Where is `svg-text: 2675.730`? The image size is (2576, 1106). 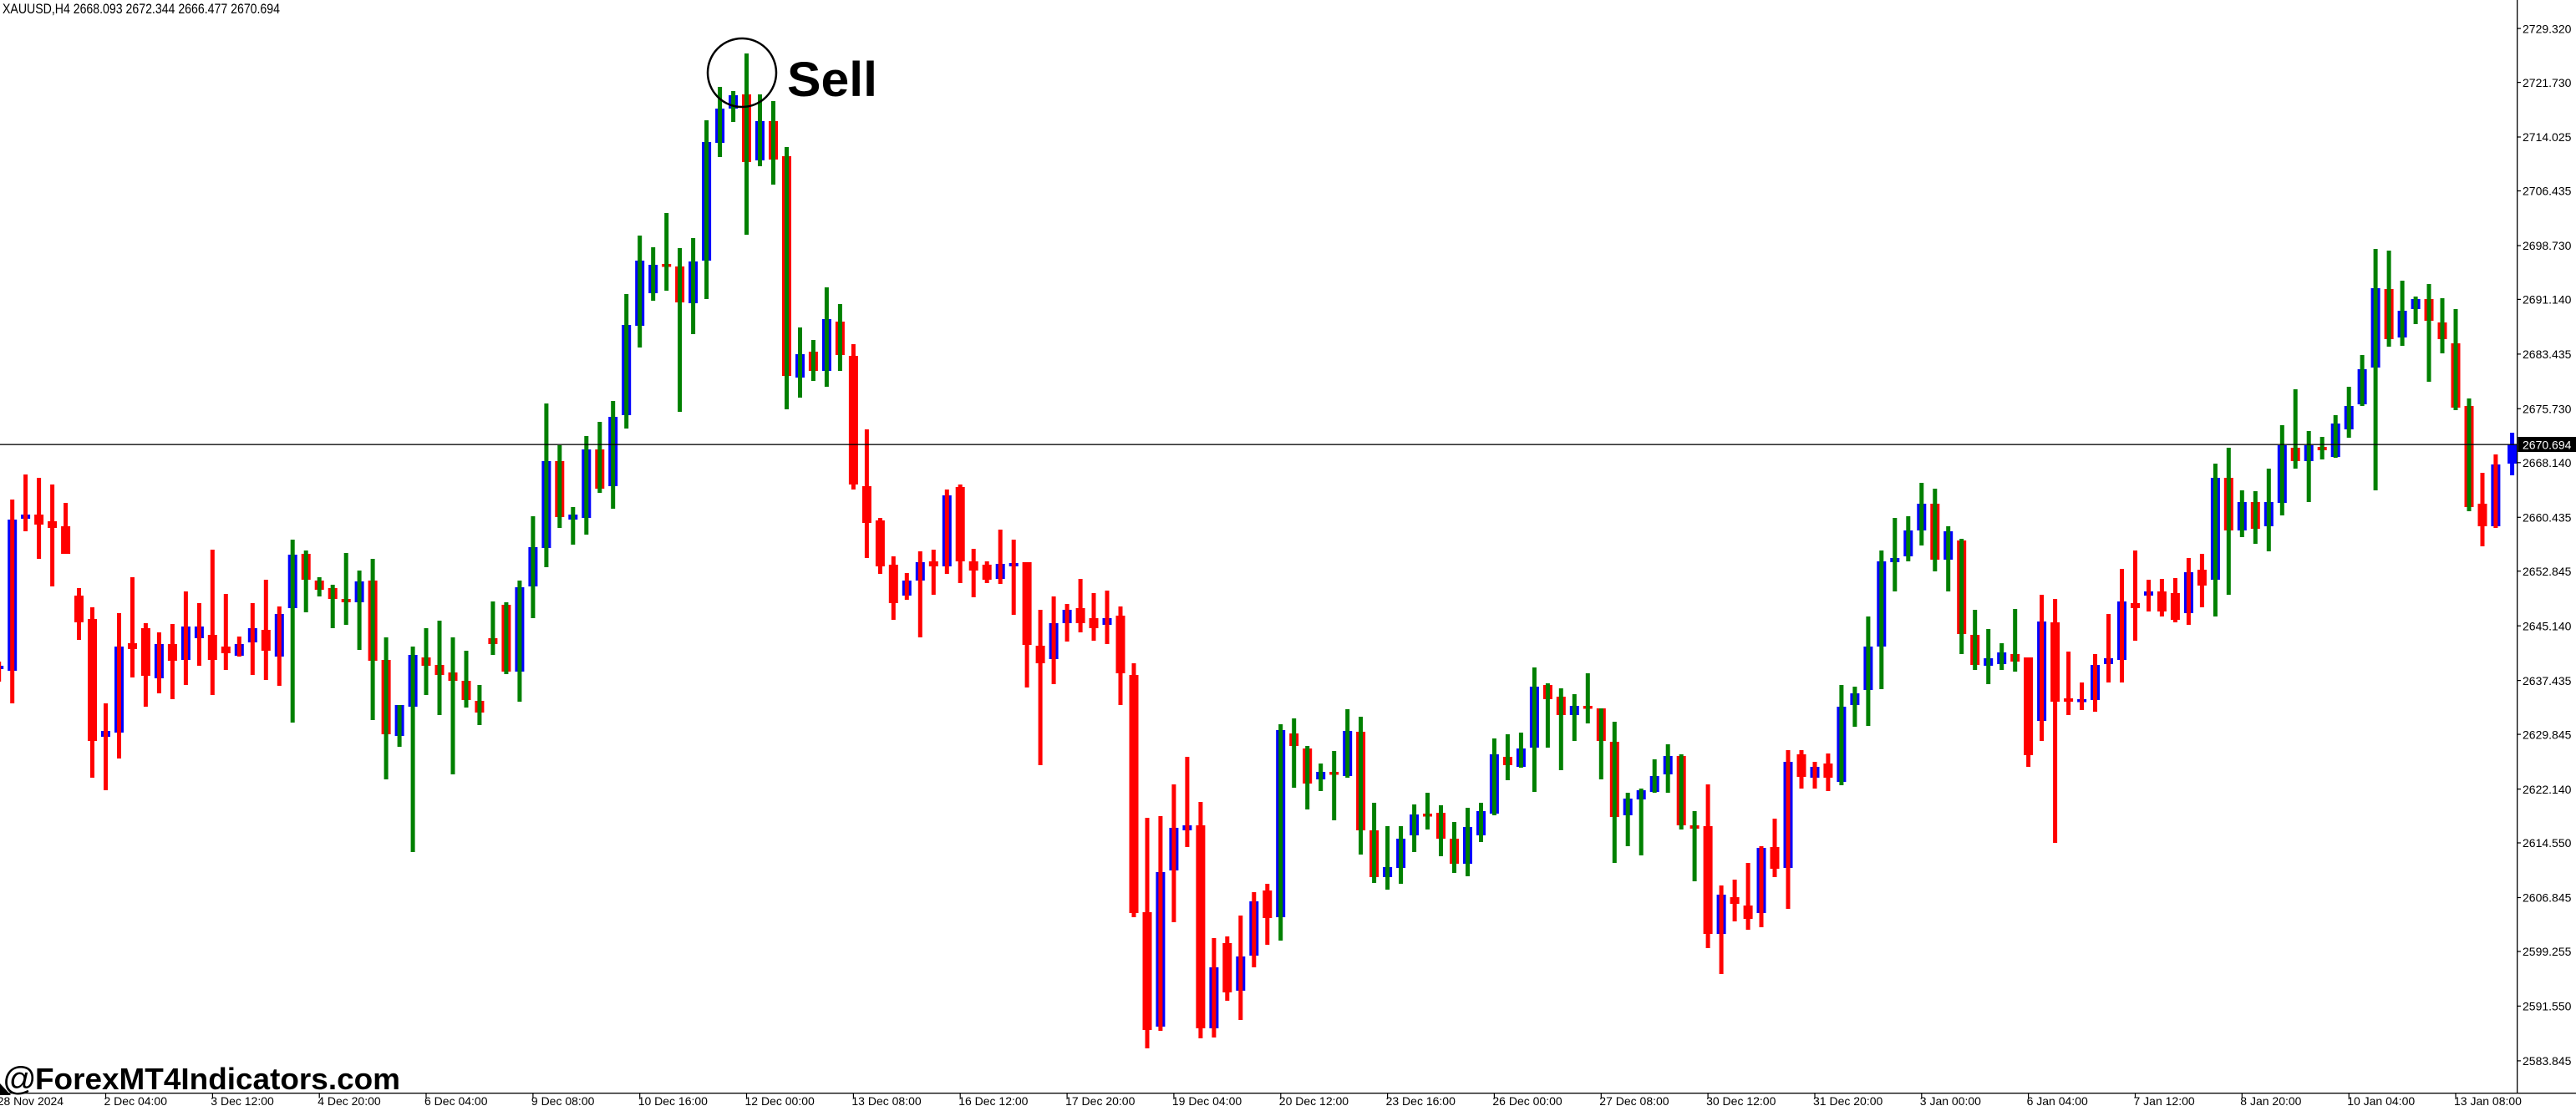 svg-text: 2675.730 is located at coordinates (2547, 409).